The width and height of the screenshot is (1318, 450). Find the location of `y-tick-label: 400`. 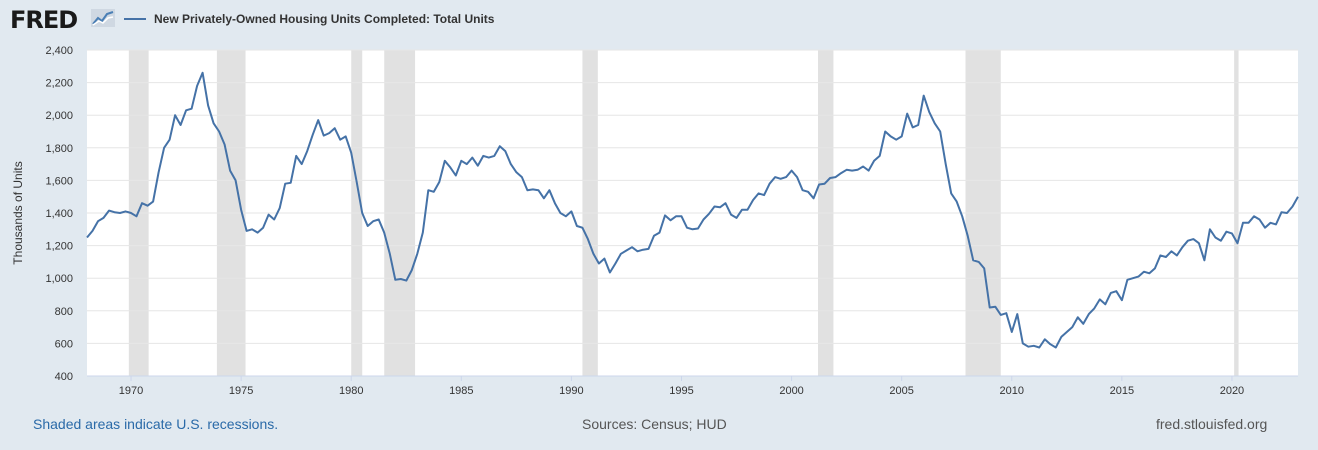

y-tick-label: 400 is located at coordinates (64, 377).